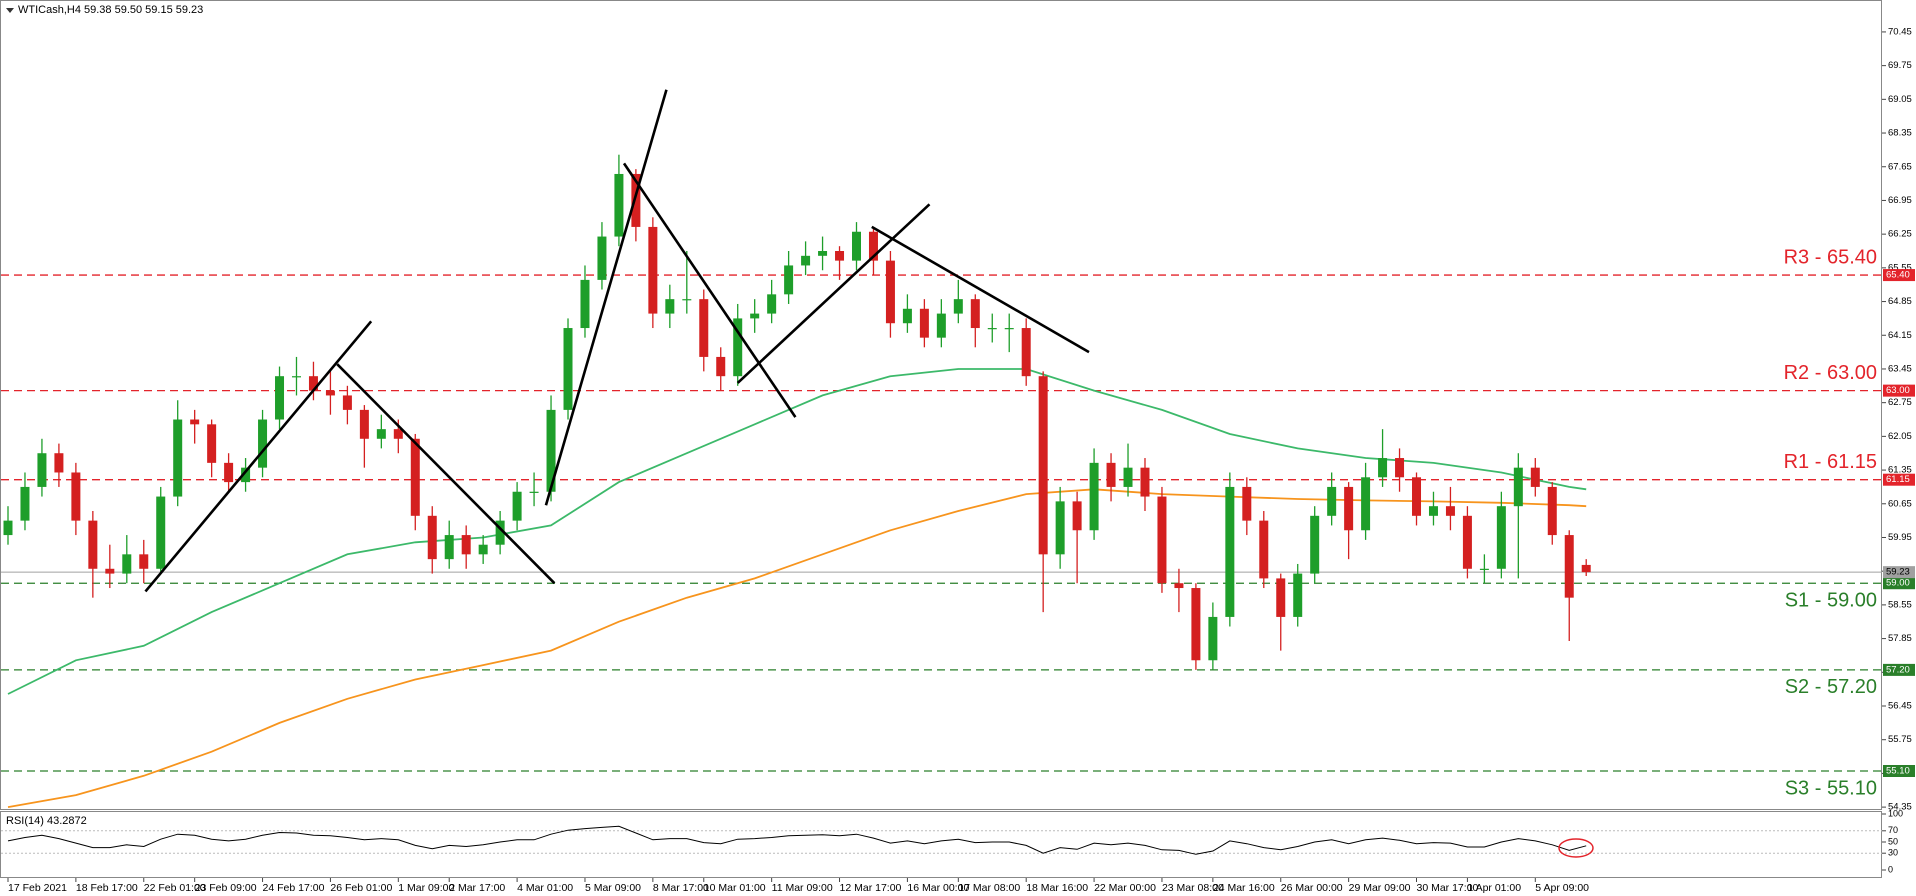  What do you see at coordinates (1900, 470) in the screenshot?
I see `y-tick-label: 61.35` at bounding box center [1900, 470].